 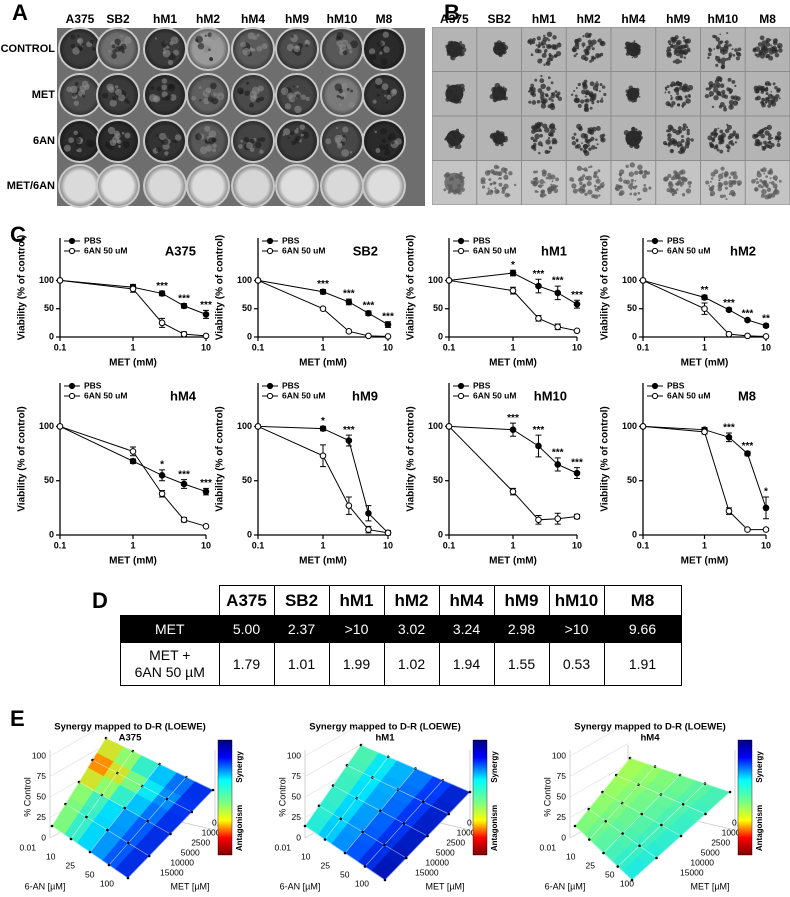 I want to click on legend-marker, so click(x=461, y=386).